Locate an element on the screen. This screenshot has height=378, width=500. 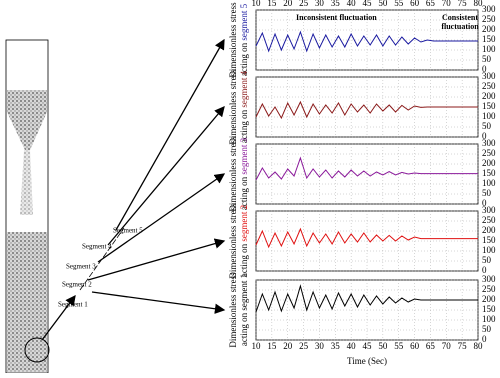
y-axis-label-segment: segment 1 is located at coordinates (244, 292).